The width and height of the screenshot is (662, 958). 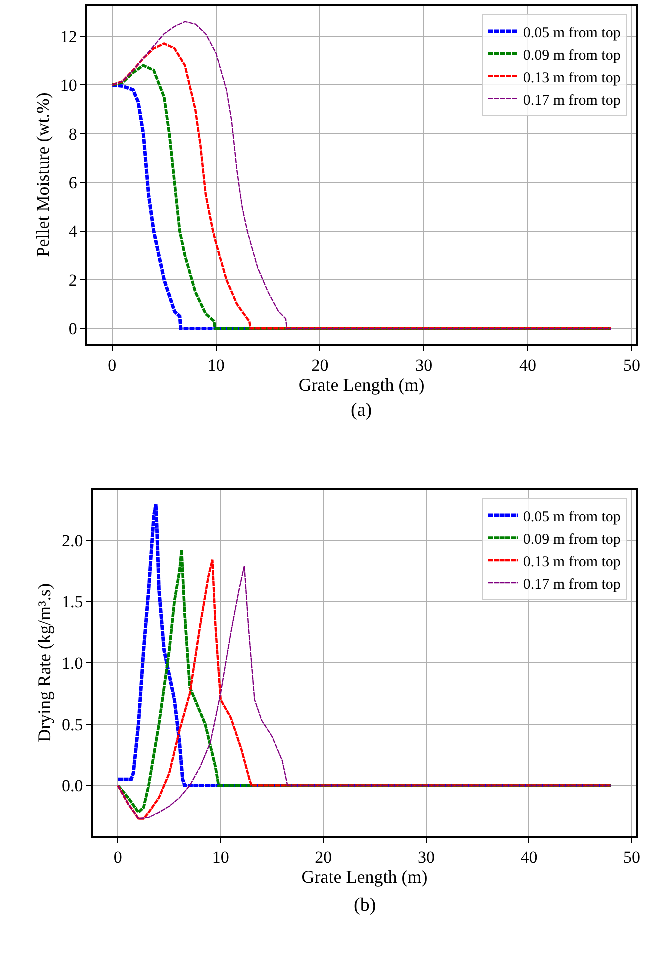 What do you see at coordinates (73, 724) in the screenshot?
I see `y-tick-label: 0.5` at bounding box center [73, 724].